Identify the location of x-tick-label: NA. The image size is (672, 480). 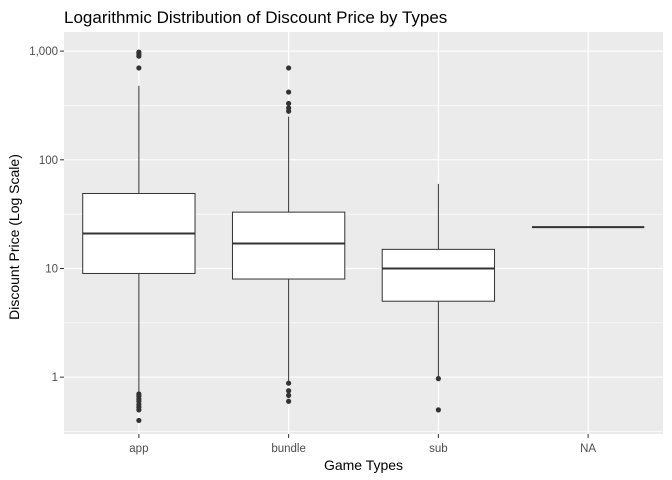
(588, 449).